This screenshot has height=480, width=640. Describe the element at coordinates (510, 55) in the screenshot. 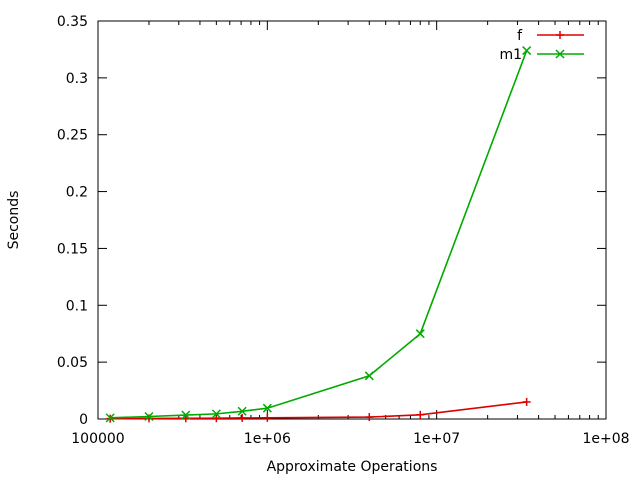

I see `legend-label-m1: m1` at that location.